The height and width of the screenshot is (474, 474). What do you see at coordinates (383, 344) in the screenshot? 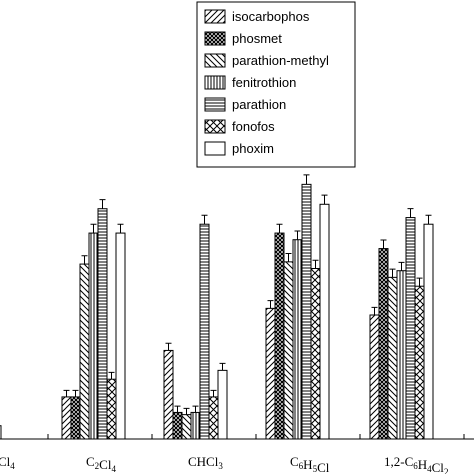
I see `bar-phosmet-1-2-c6h4cl2` at bounding box center [383, 344].